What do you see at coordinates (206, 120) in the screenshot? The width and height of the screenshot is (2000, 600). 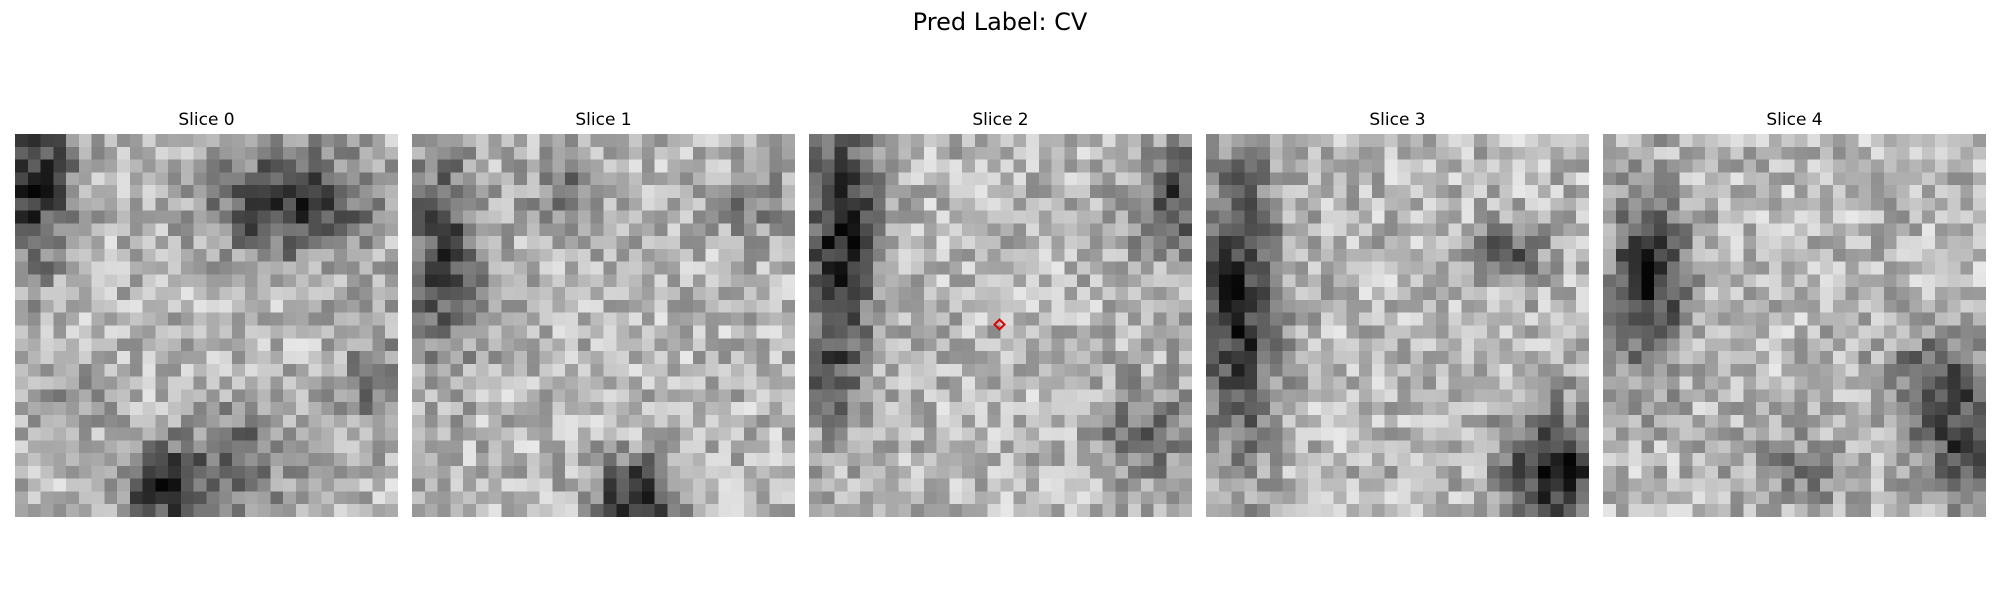 I see `slice-title-0: Slice 0` at bounding box center [206, 120].